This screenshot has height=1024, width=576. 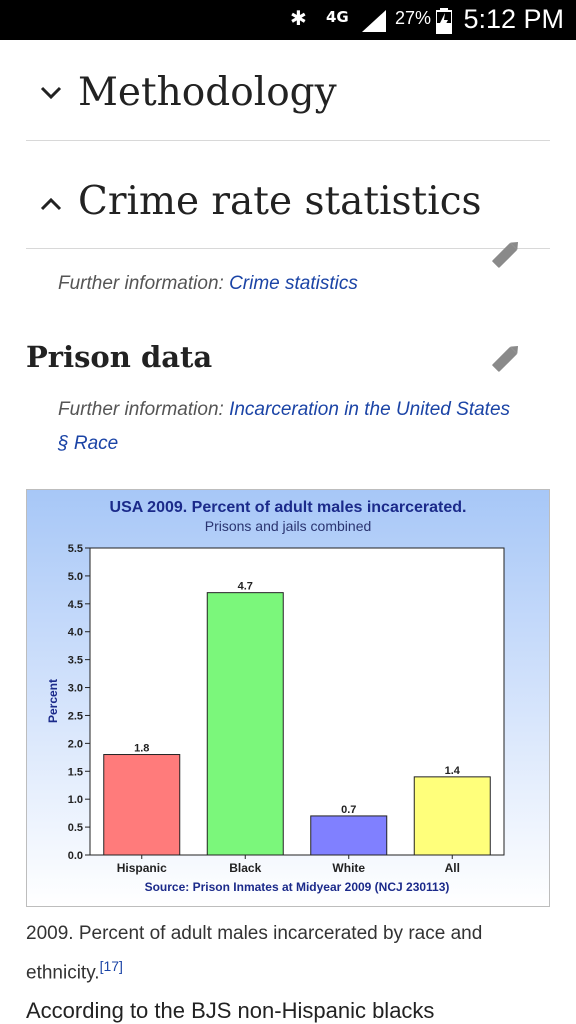 What do you see at coordinates (337, 17) in the screenshot?
I see `network-type: 4G` at bounding box center [337, 17].